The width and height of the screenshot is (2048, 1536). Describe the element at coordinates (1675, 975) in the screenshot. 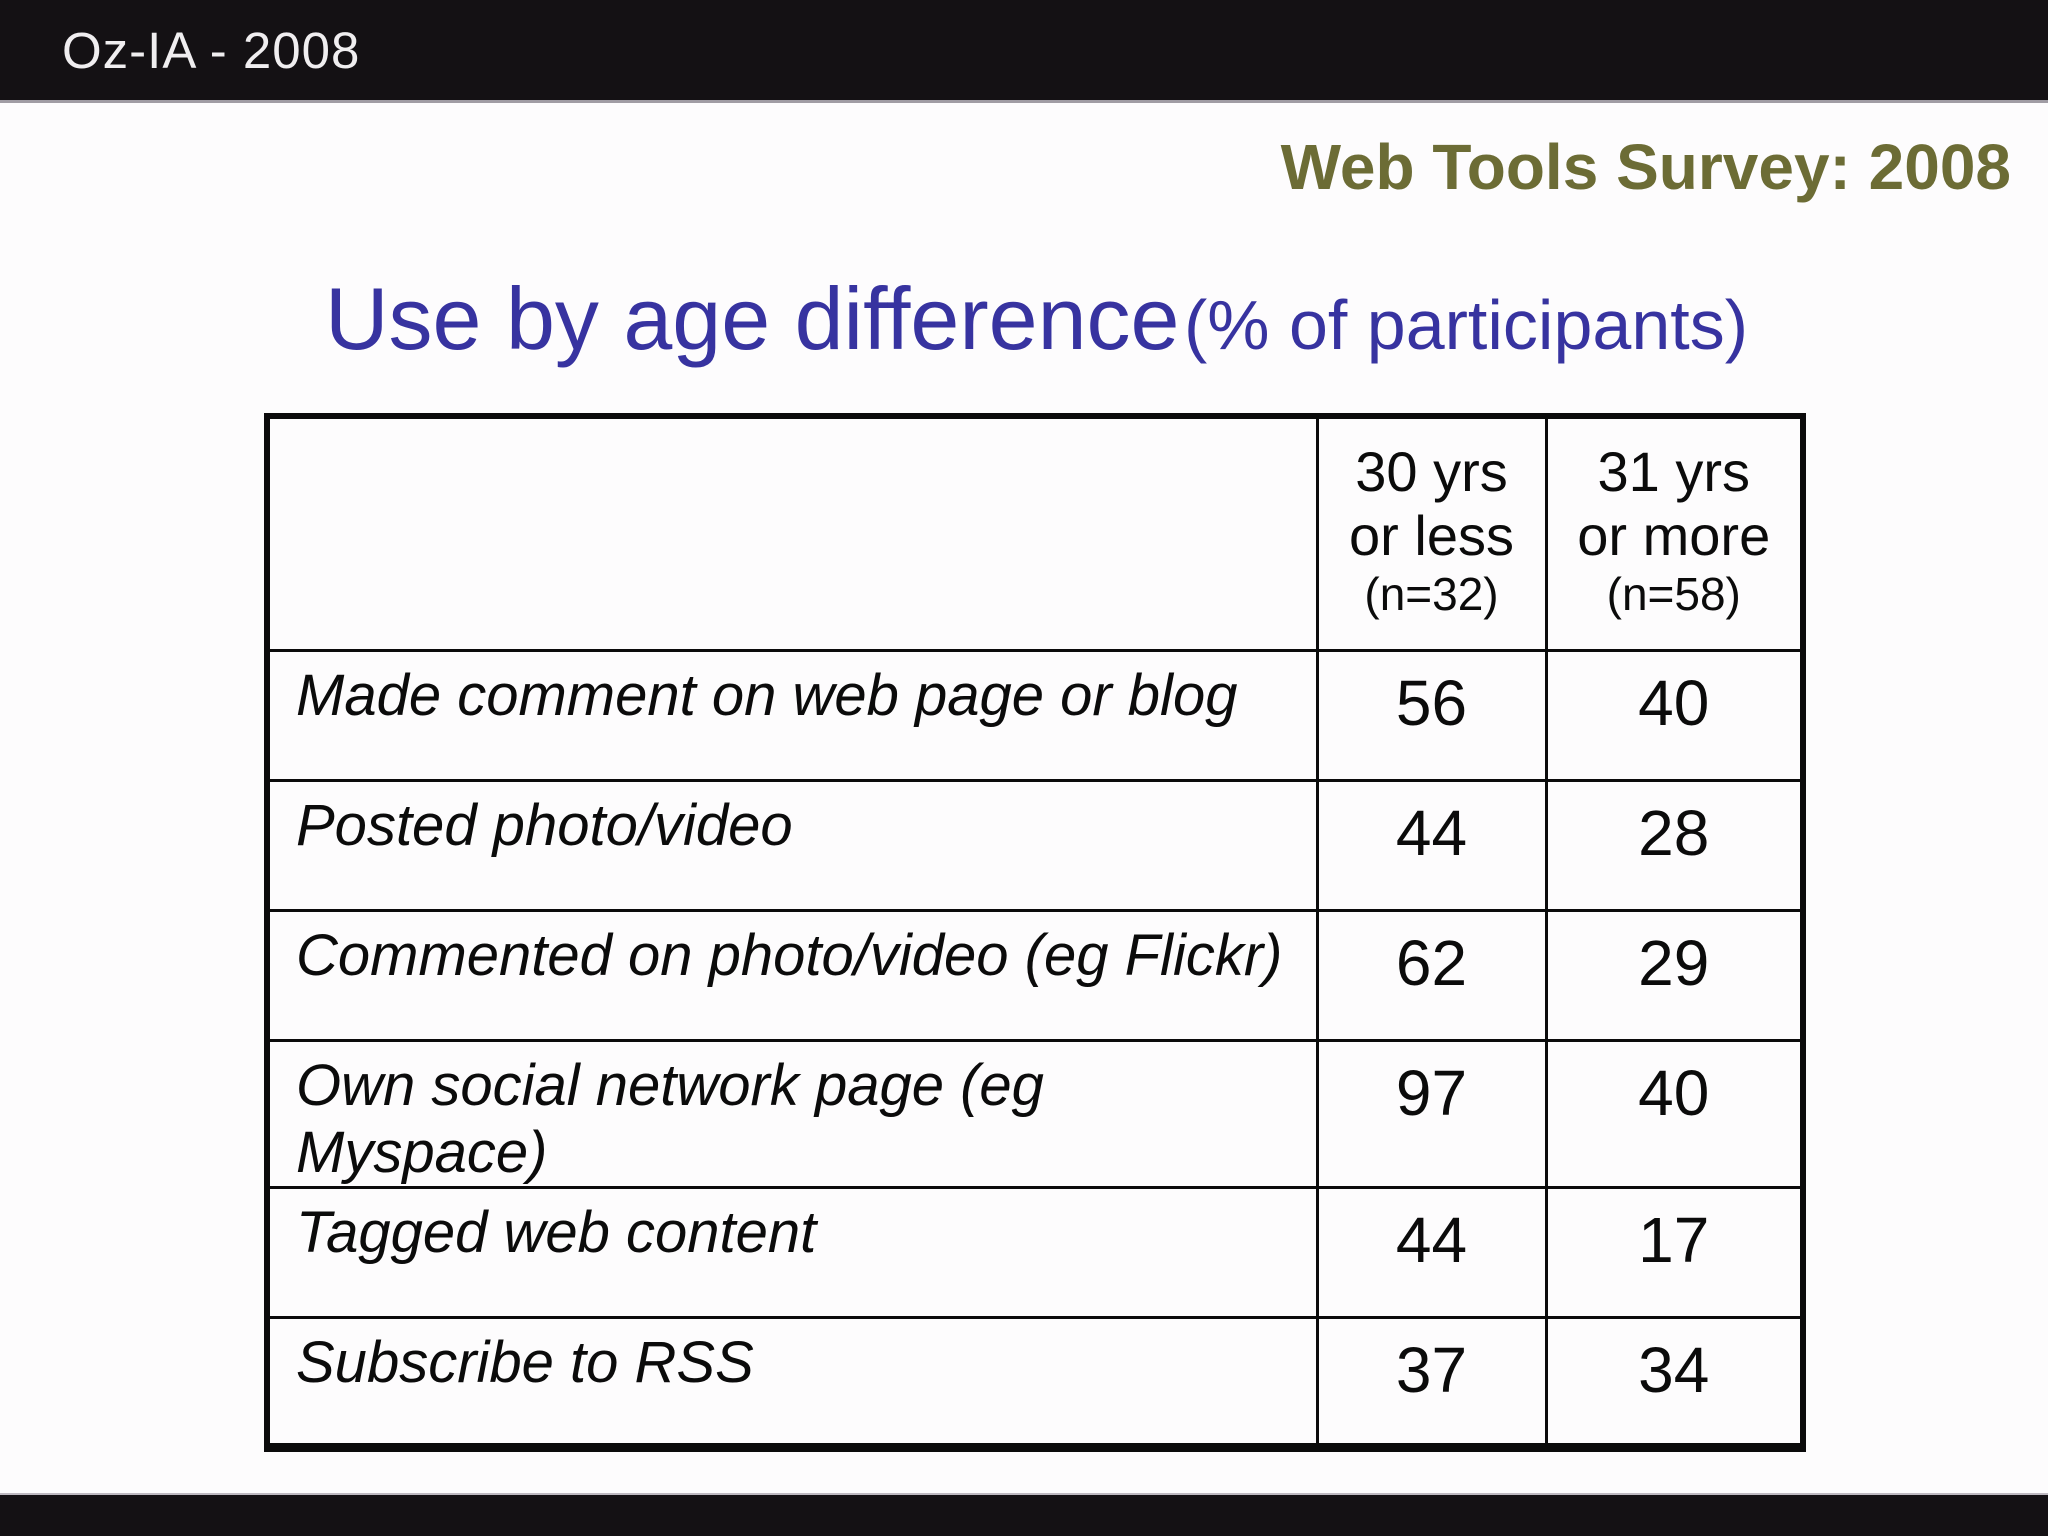

I see `value-31-or-more: 29` at that location.